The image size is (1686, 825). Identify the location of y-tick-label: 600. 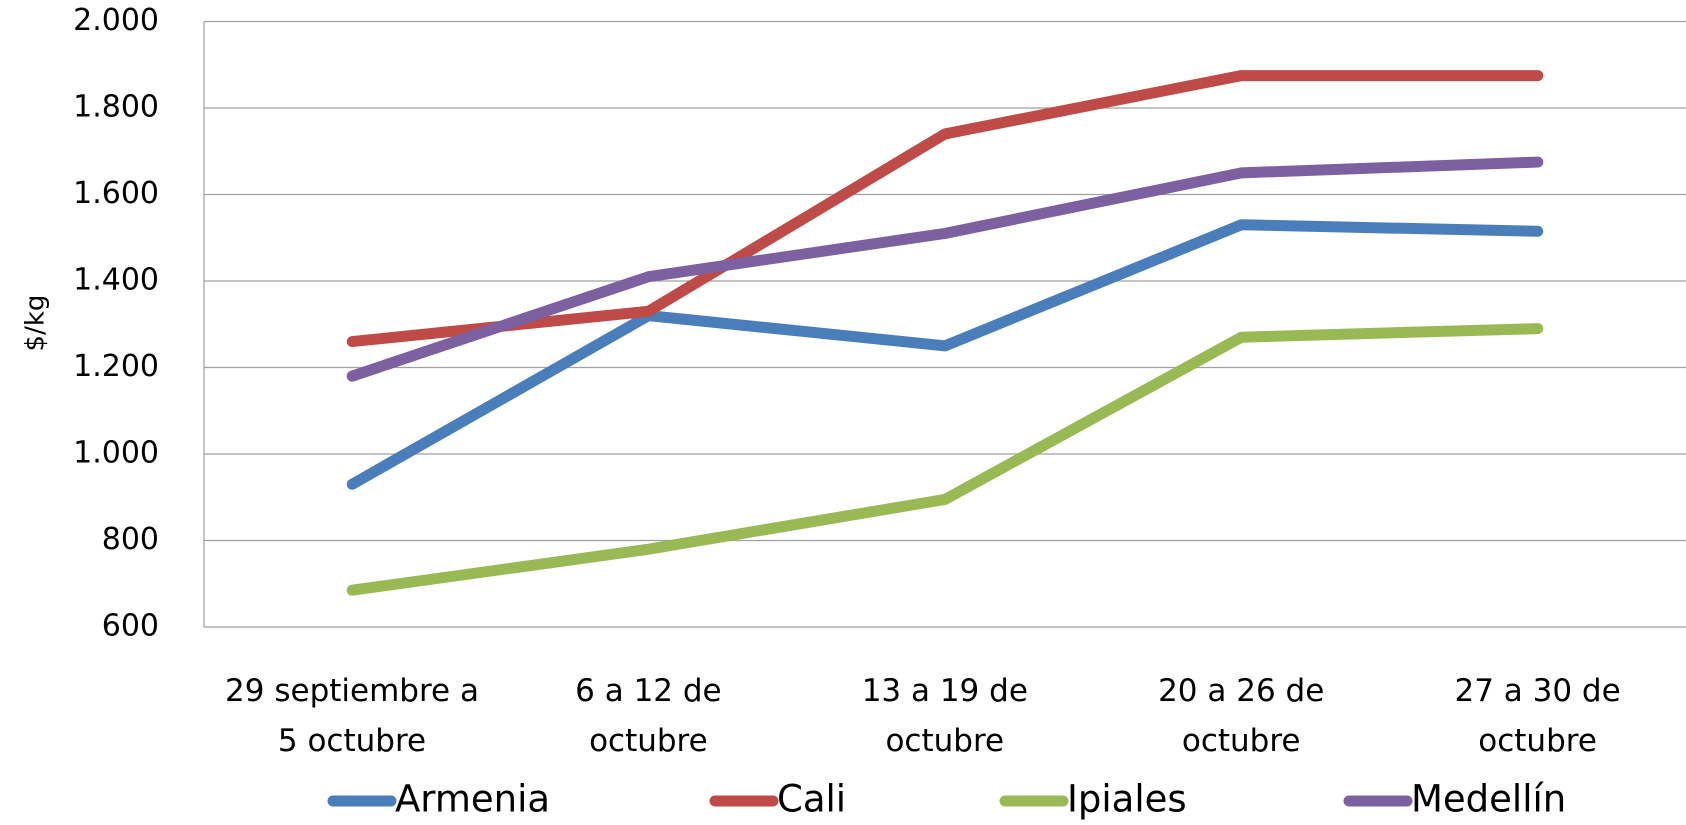
(130, 626).